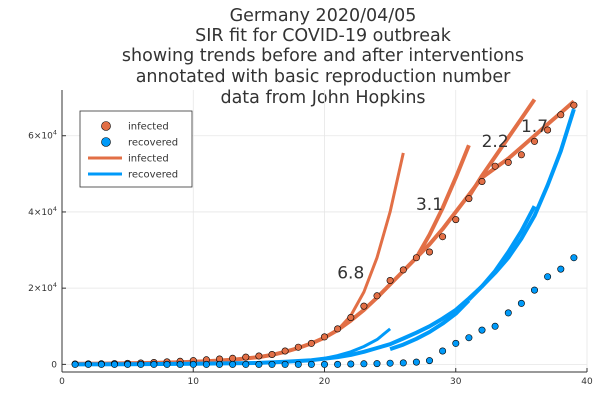 This screenshot has width=600, height=400. What do you see at coordinates (194, 382) in the screenshot?
I see `x-tick-label: 10` at bounding box center [194, 382].